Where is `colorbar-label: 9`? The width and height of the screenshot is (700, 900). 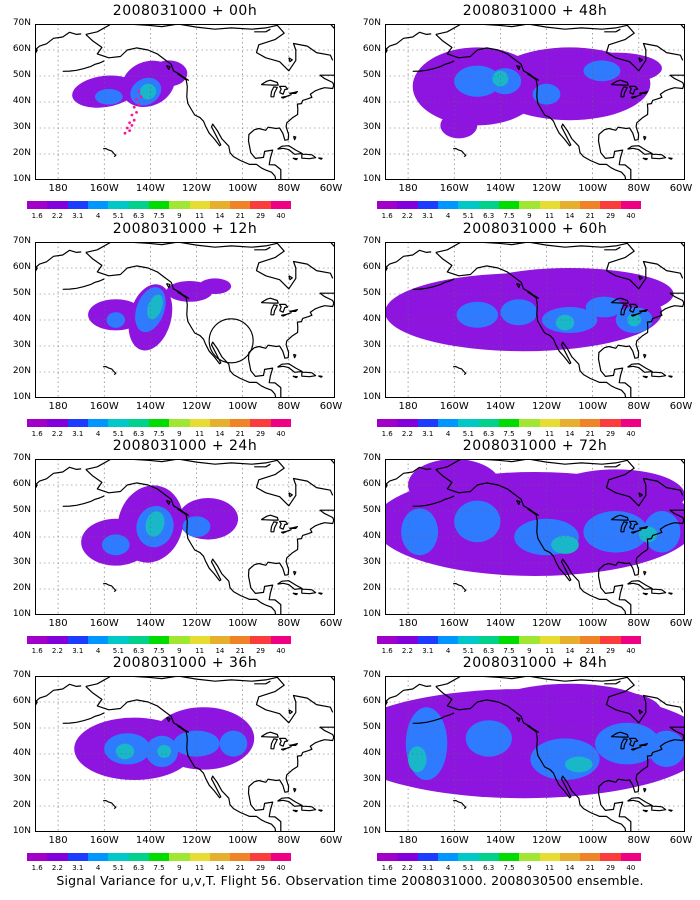 colorbar-label: 9 is located at coordinates (529, 868).